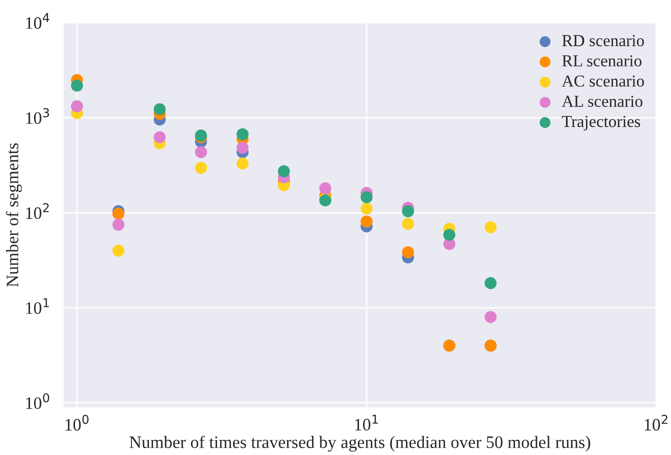 The image size is (671, 455). I want to click on legend-label: RL scenario, so click(602, 60).